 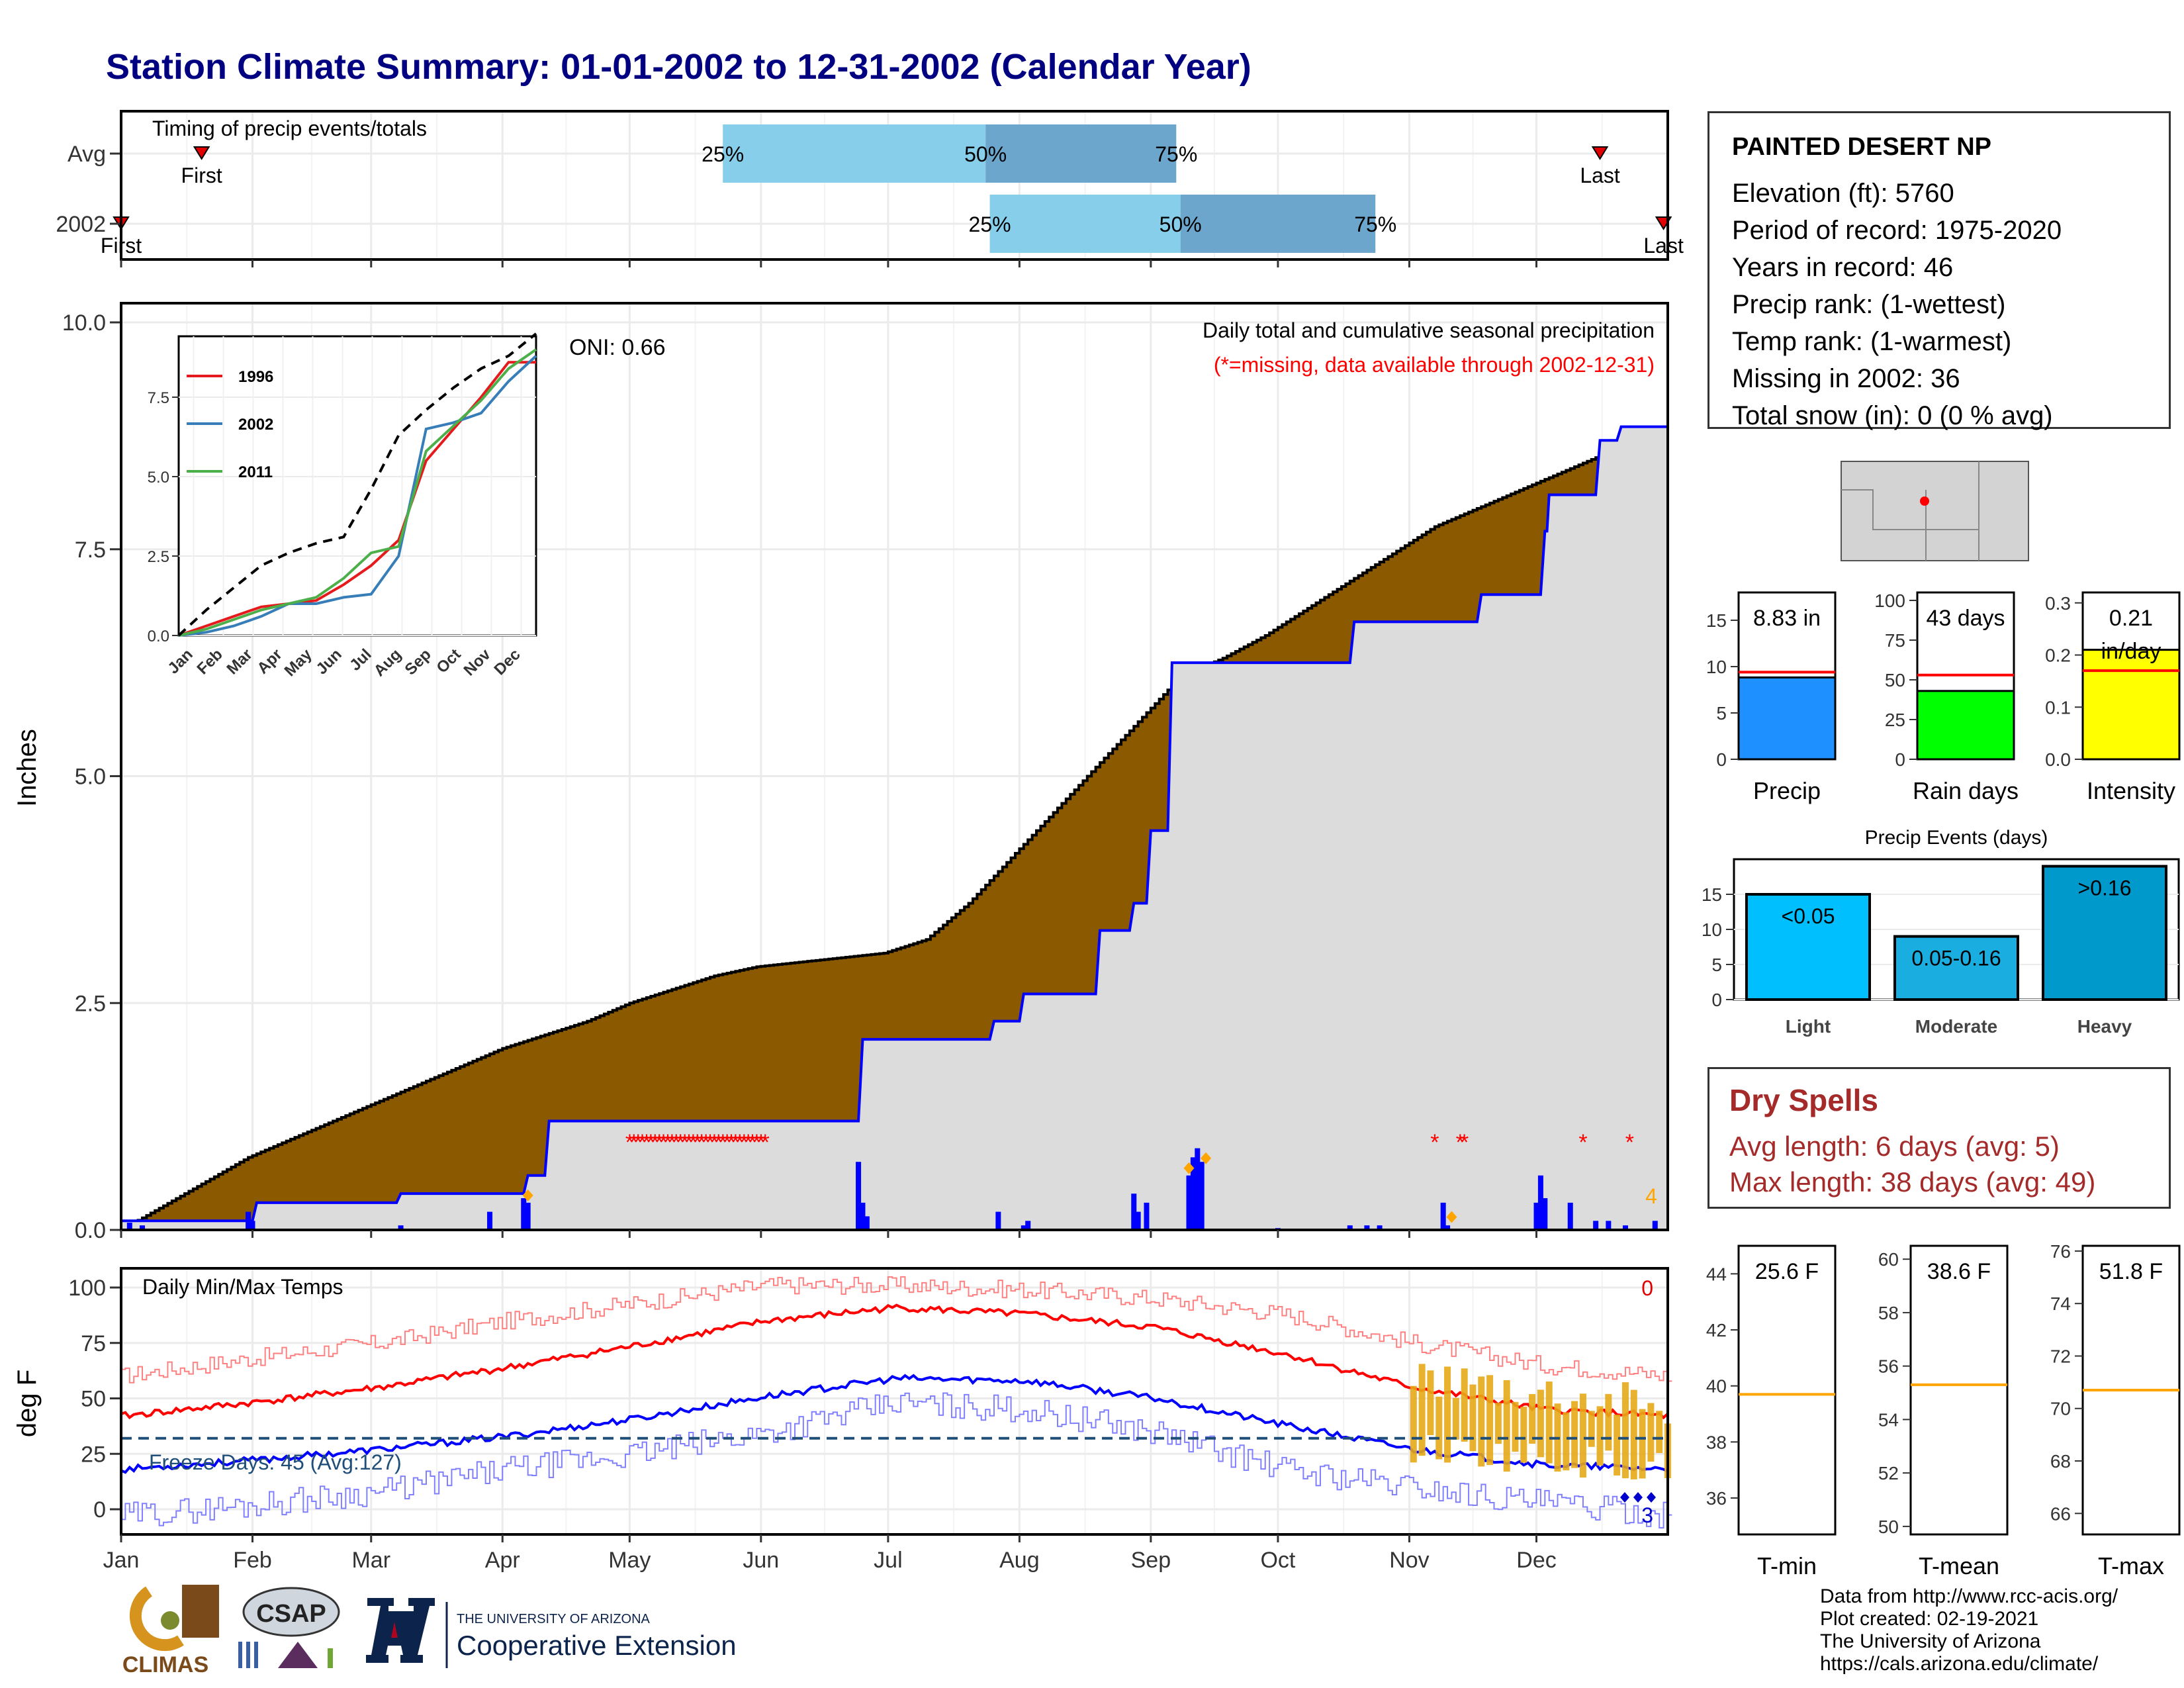 I want to click on timing-last-label: Last, so click(x=1664, y=246).